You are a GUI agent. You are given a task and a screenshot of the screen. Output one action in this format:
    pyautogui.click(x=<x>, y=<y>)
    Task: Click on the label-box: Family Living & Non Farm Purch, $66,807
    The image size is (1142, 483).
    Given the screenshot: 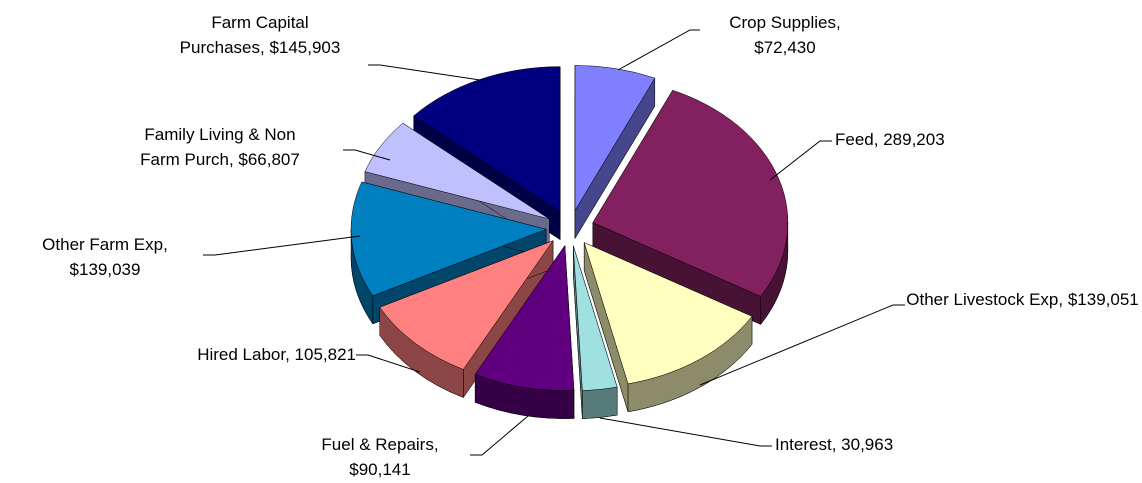 What is the action you would take?
    pyautogui.click(x=220, y=147)
    